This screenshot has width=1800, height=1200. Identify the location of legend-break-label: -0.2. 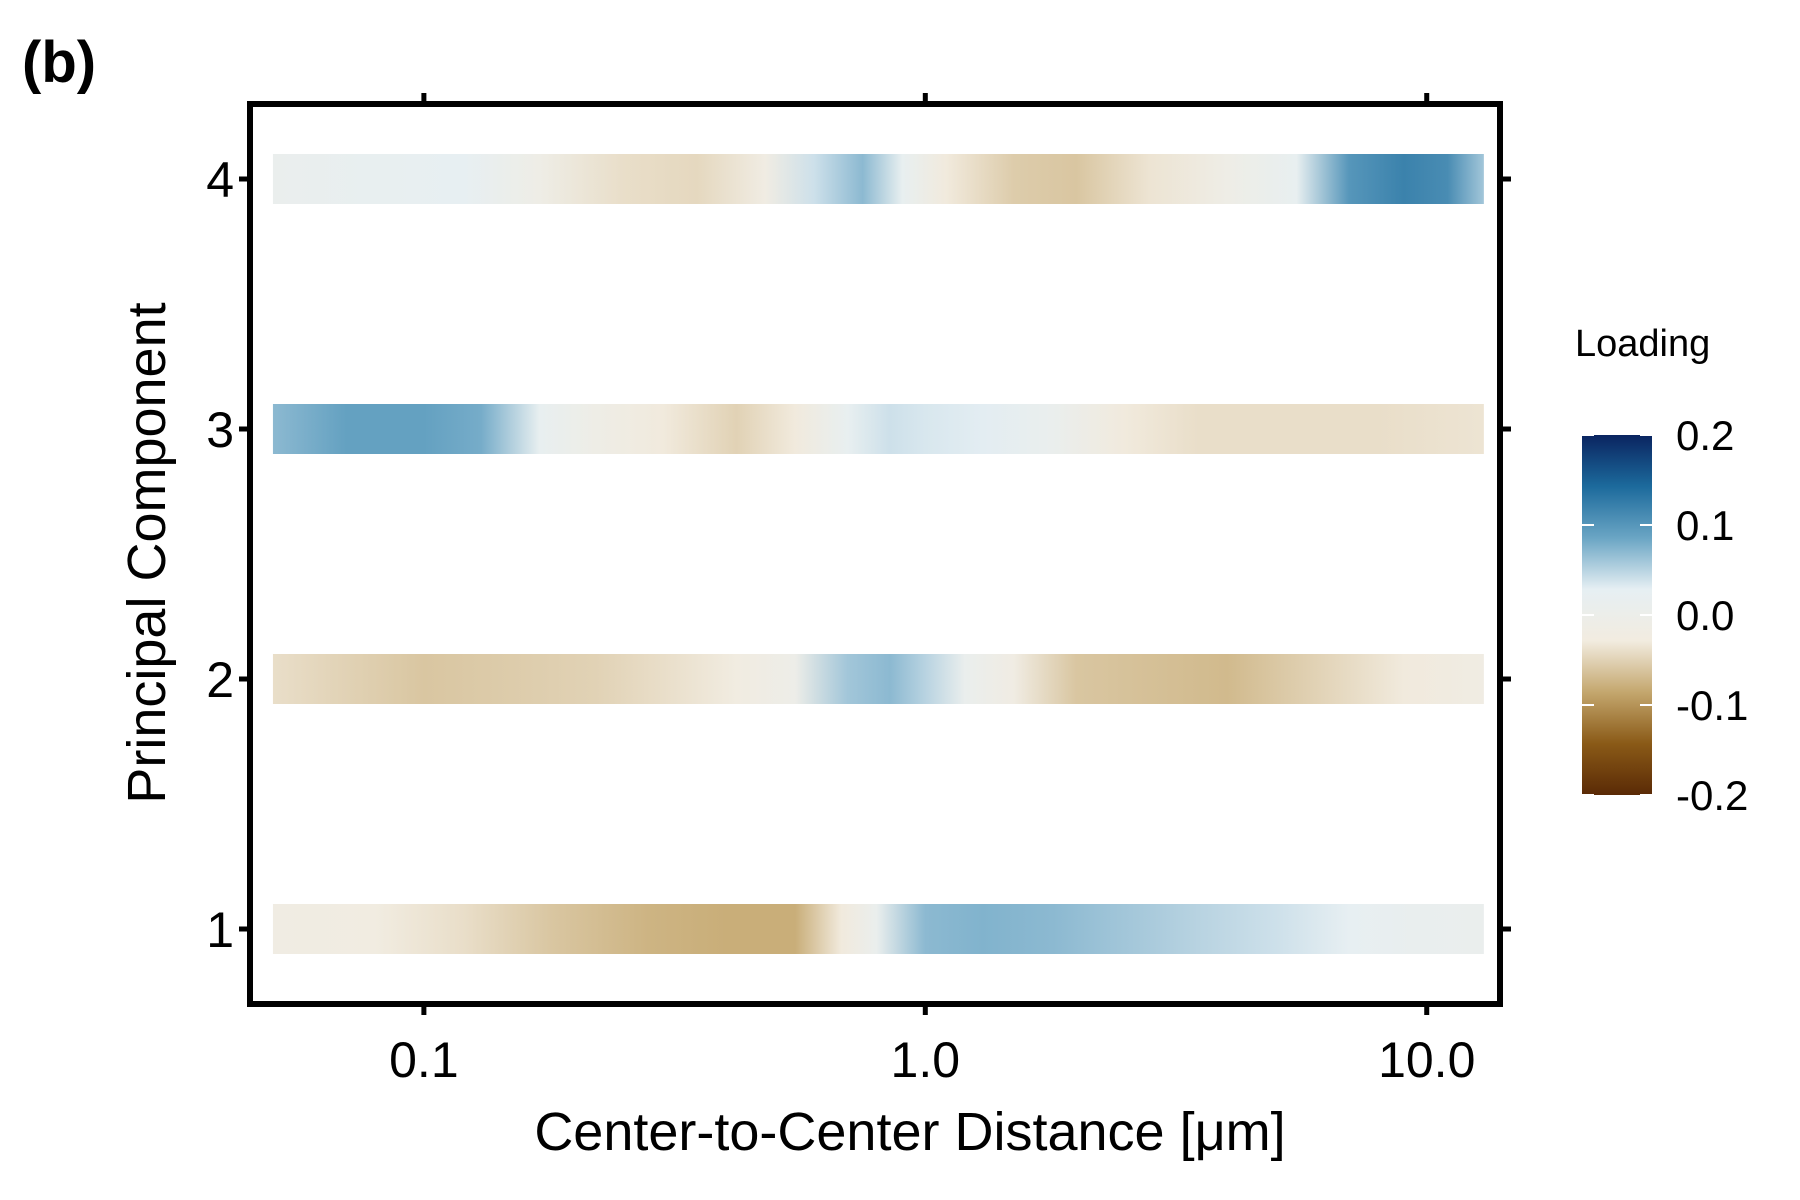
(1712, 795).